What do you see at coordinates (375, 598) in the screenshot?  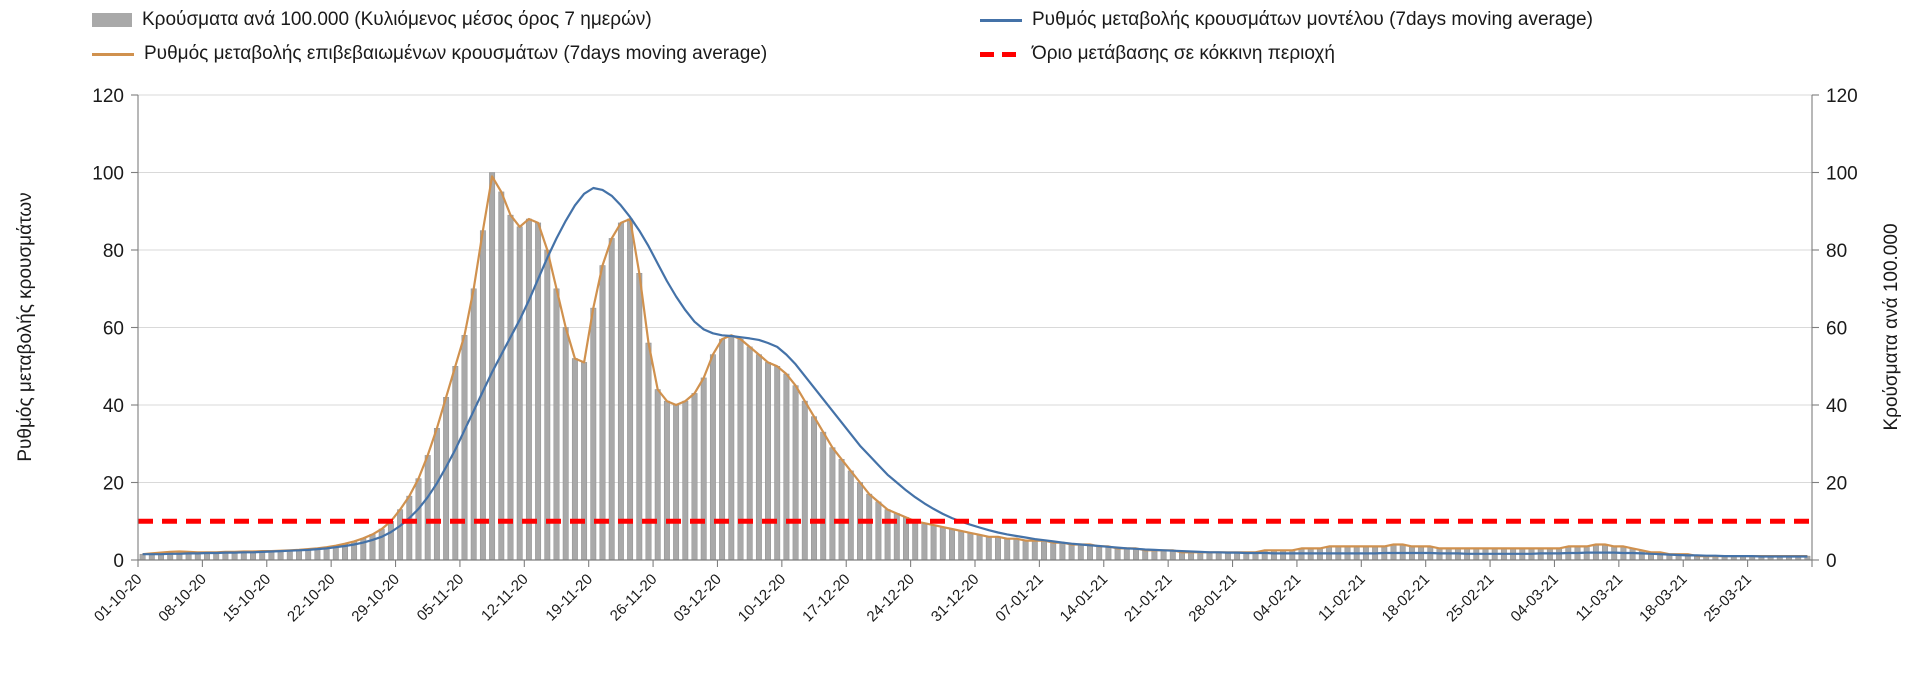 I see `svg-text: 29-10-20` at bounding box center [375, 598].